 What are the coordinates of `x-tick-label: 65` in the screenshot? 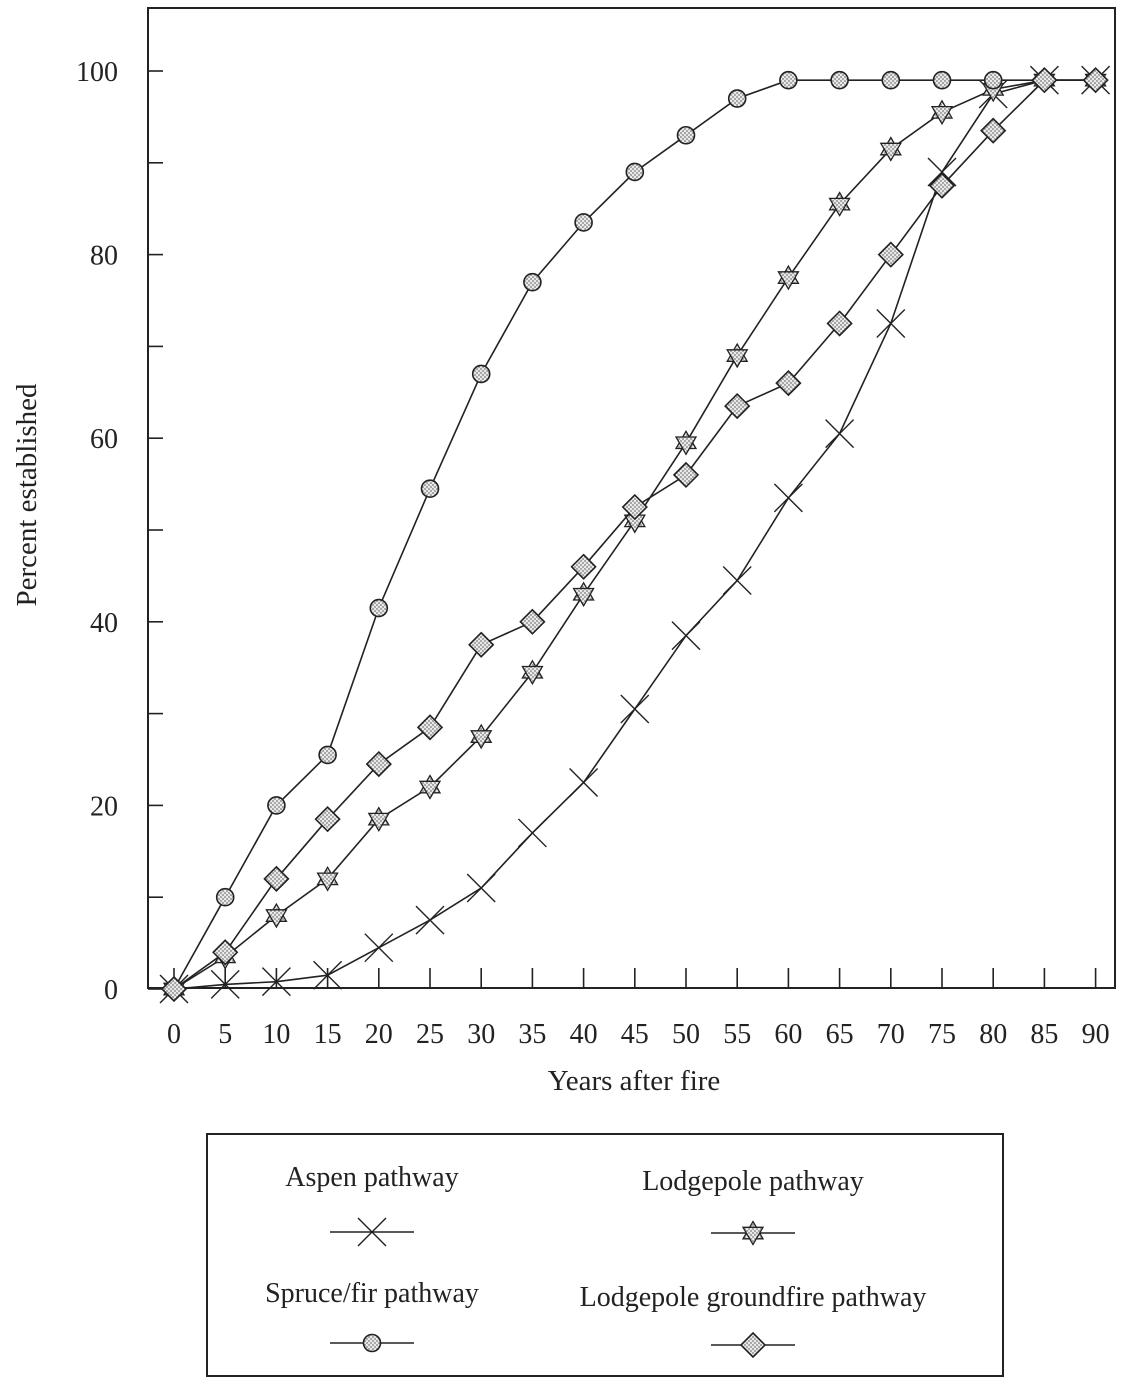 It's located at (840, 1034).